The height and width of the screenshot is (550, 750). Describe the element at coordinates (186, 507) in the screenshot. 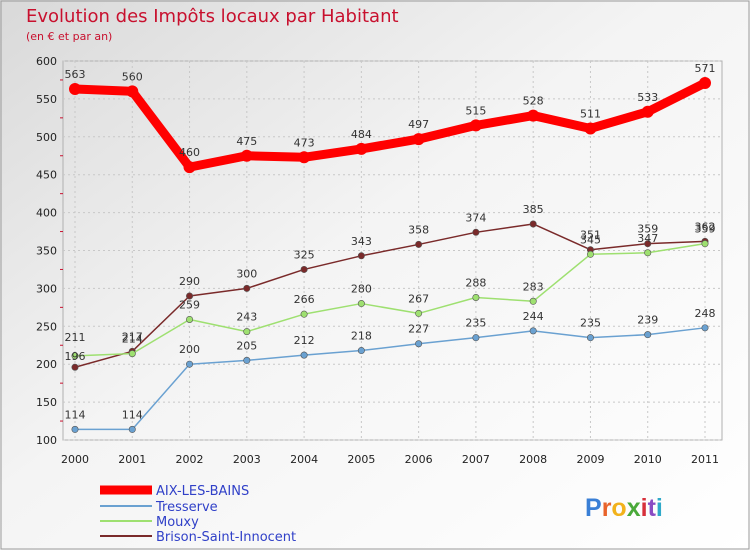

I see `legend-label: Tresserve` at that location.